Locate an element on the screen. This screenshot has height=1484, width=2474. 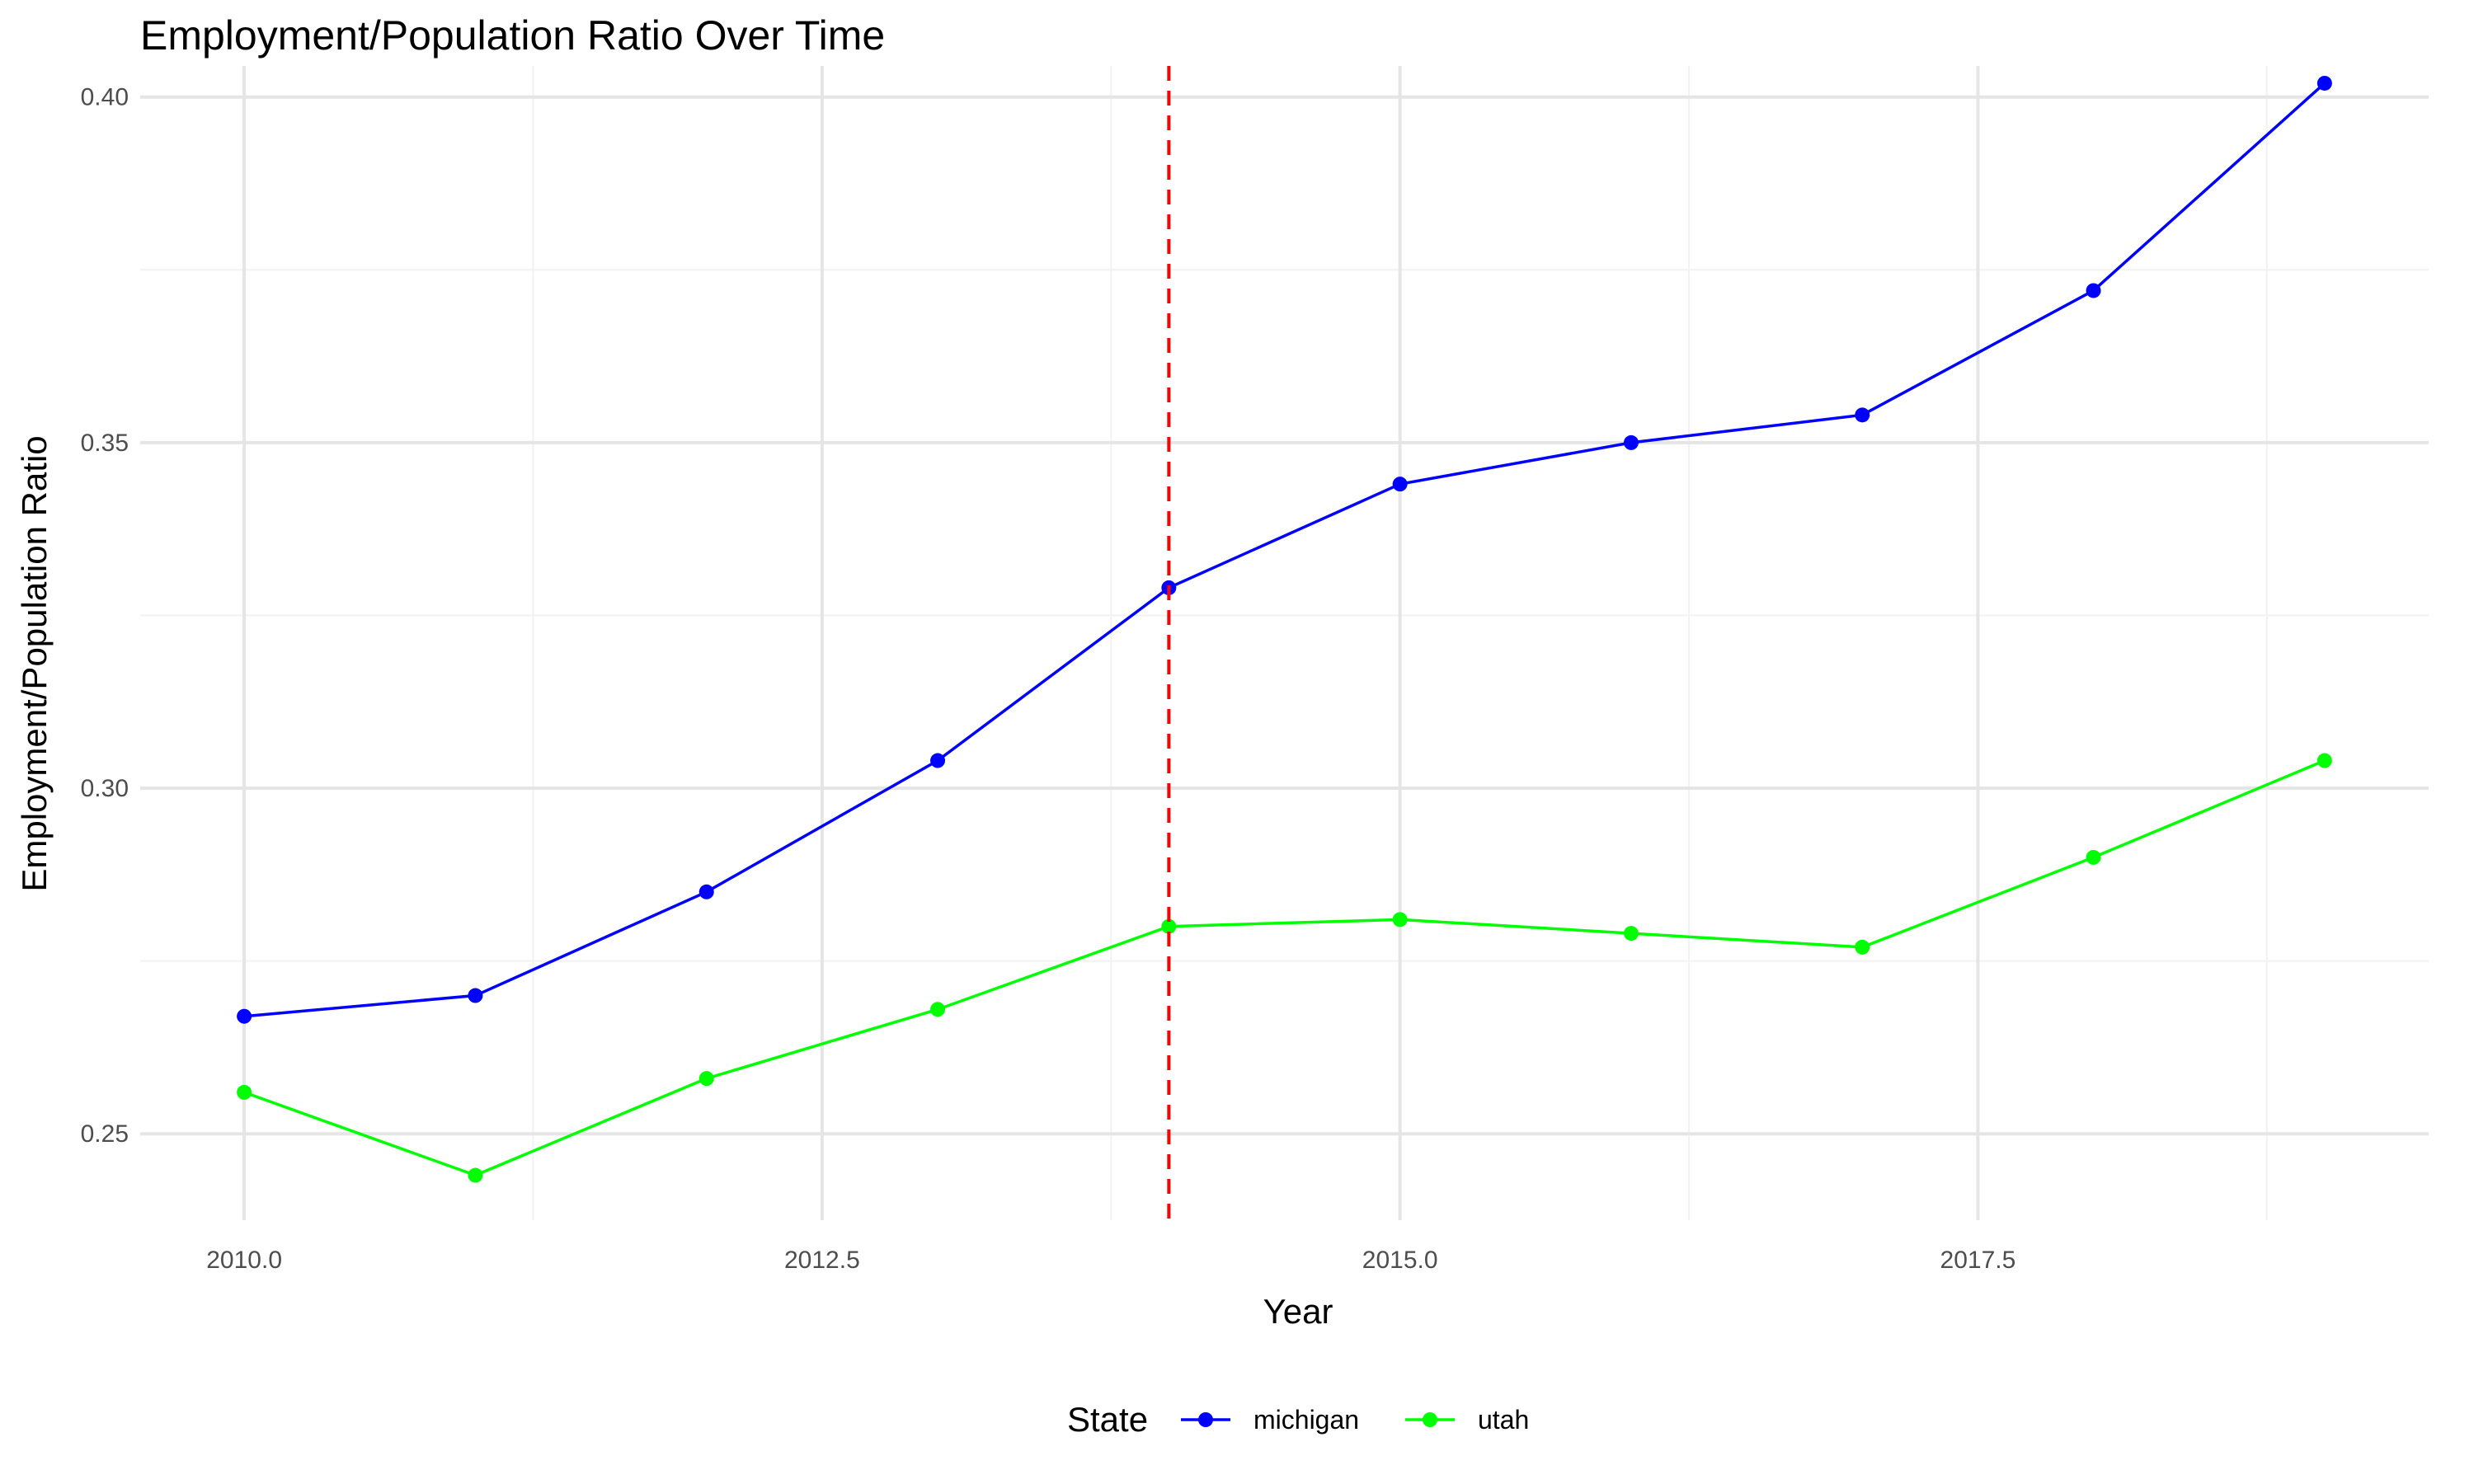
x-axis-ticks: 2010.0 2012.5 2015.0 2017.5 is located at coordinates (1110, 1260).